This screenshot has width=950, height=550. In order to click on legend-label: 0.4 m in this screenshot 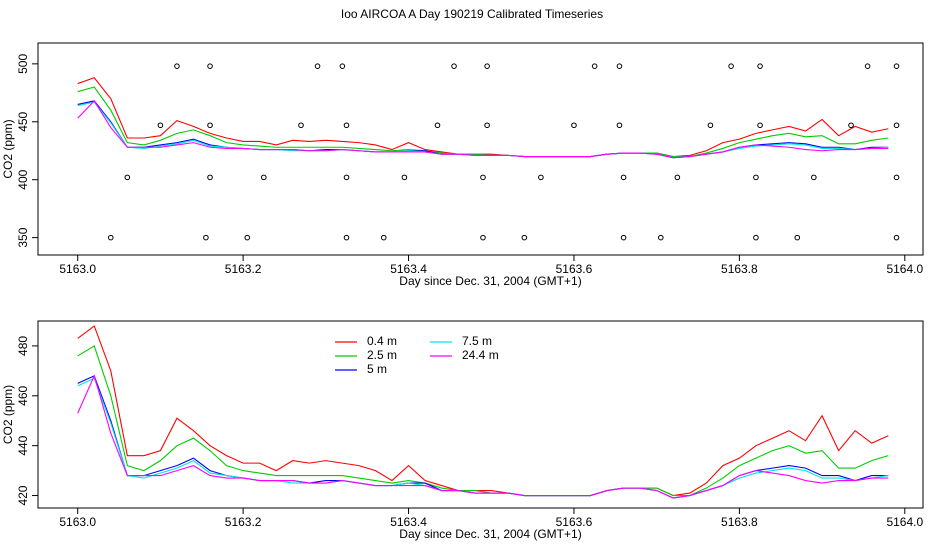, I will do `click(382, 341)`.